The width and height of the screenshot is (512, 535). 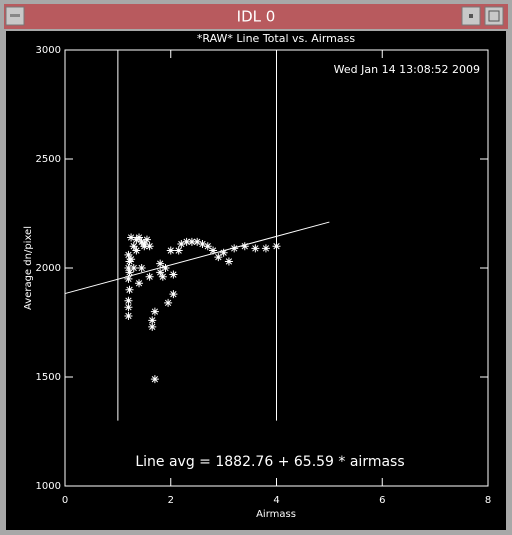 I want to click on maximize-icon, so click(x=494, y=16).